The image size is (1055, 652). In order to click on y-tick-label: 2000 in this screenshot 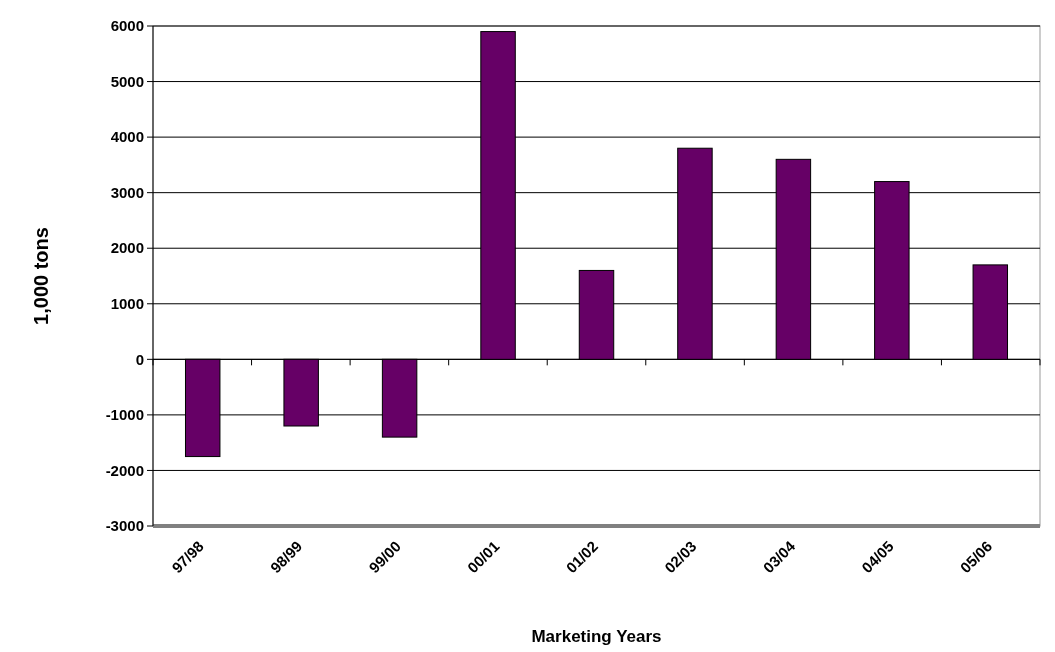, I will do `click(127, 248)`.